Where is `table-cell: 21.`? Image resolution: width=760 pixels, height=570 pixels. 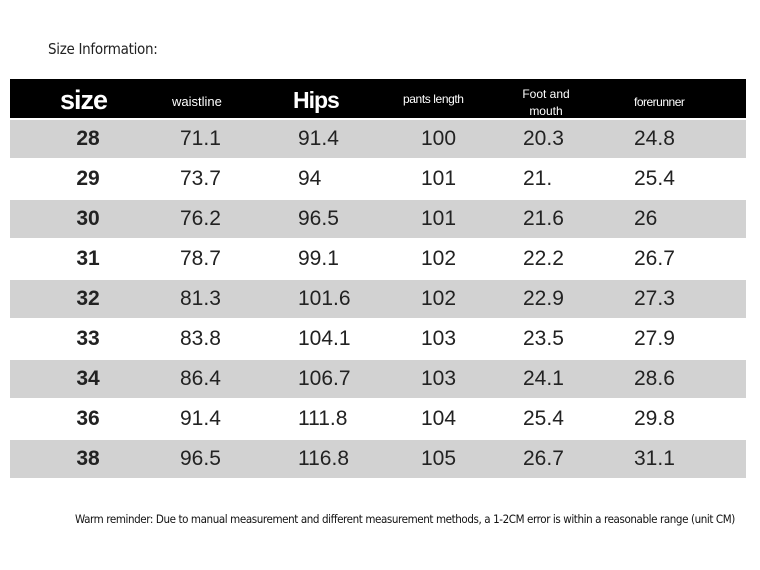 table-cell: 21. is located at coordinates (538, 178).